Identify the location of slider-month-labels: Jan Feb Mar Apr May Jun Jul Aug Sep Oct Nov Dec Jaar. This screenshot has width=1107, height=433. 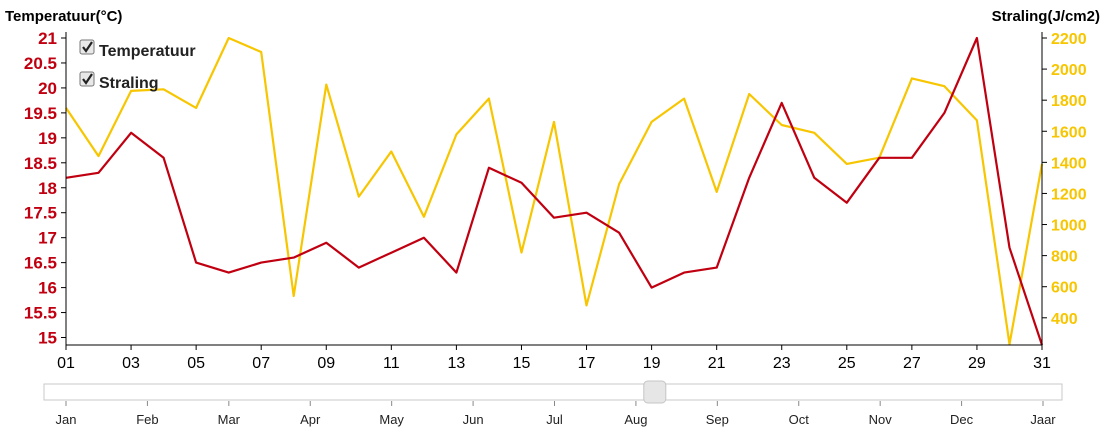
(556, 414).